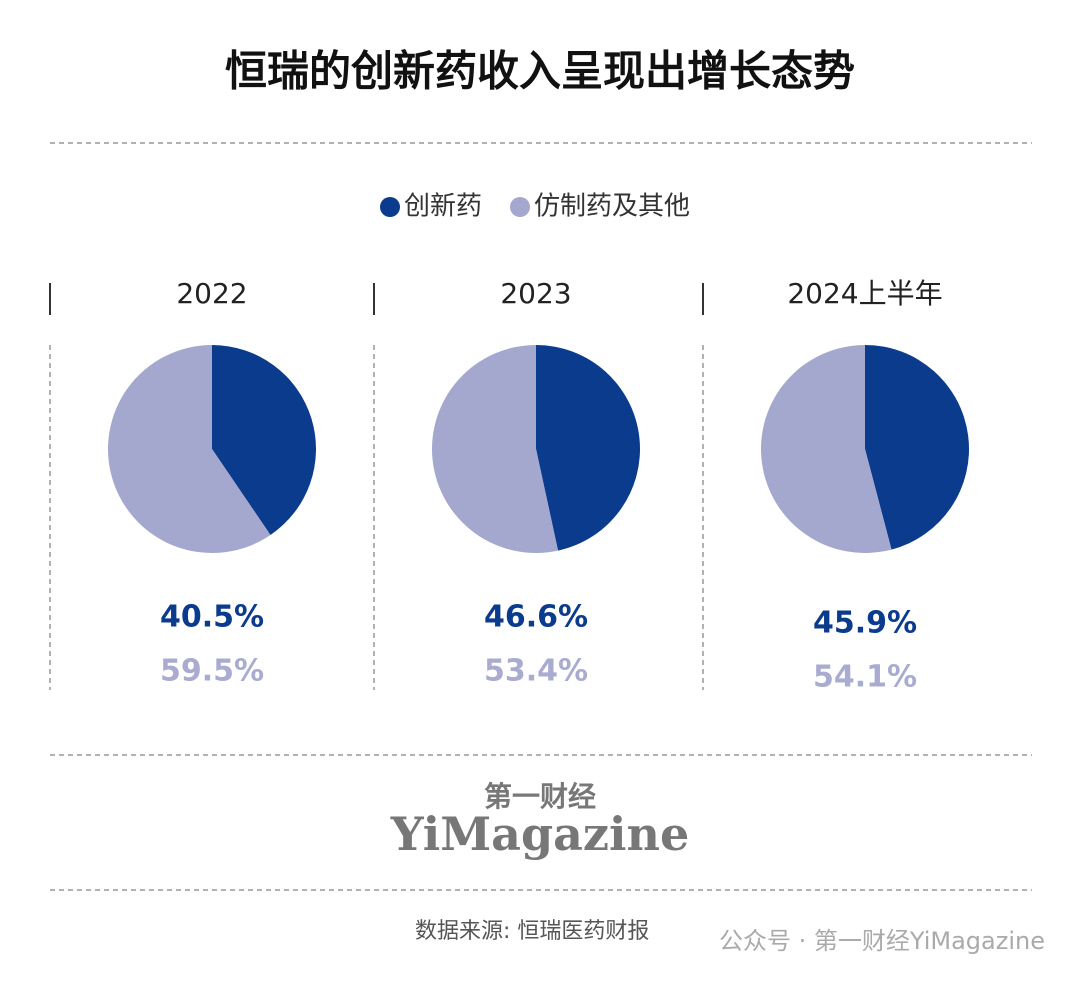 The width and height of the screenshot is (1080, 984). What do you see at coordinates (865, 677) in the screenshot?
I see `value-label: 54.1%` at bounding box center [865, 677].